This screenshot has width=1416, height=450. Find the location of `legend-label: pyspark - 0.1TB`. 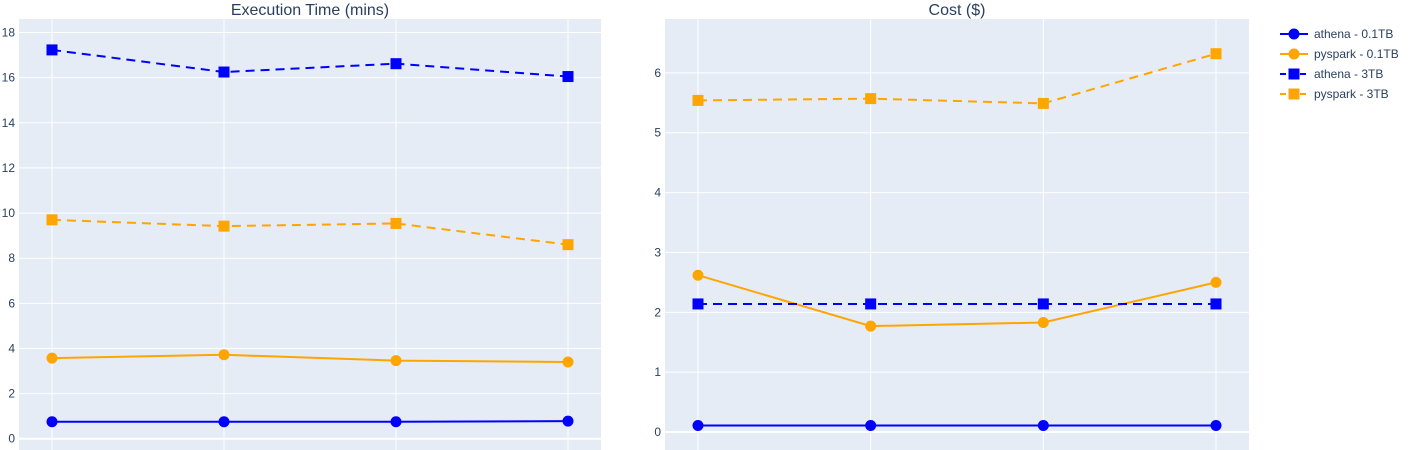

legend-label: pyspark - 0.1TB is located at coordinates (1356, 54).